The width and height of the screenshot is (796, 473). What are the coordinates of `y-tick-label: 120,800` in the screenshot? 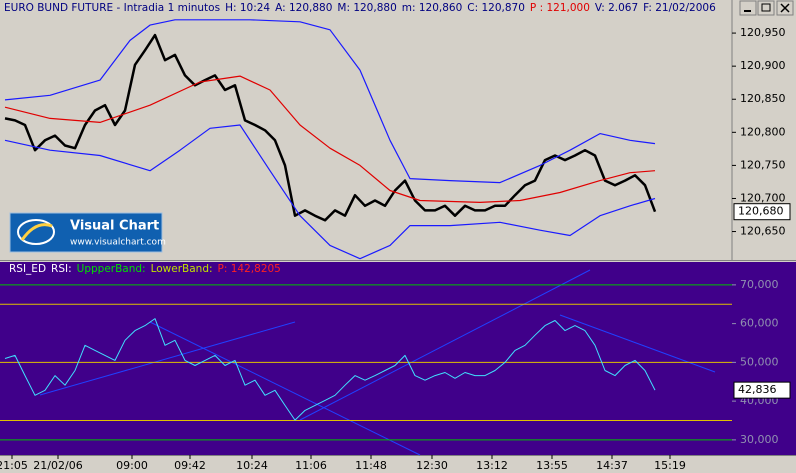 It's located at (763, 131).